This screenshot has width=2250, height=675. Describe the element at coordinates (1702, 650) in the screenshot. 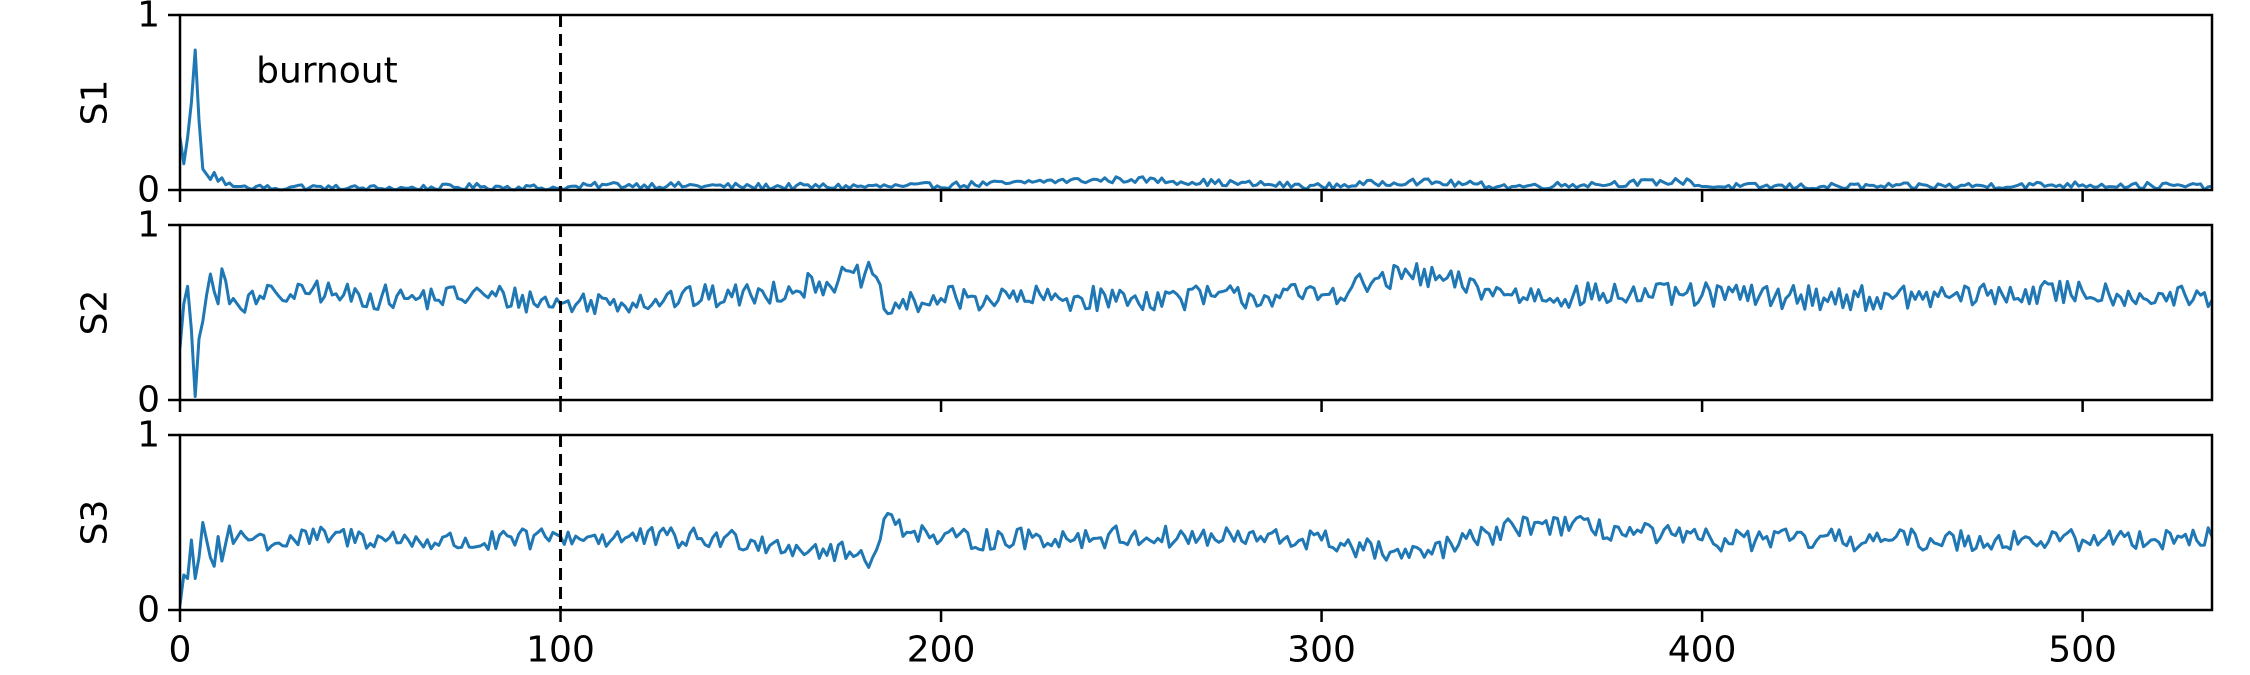

I see `x-tick-label: 400` at that location.